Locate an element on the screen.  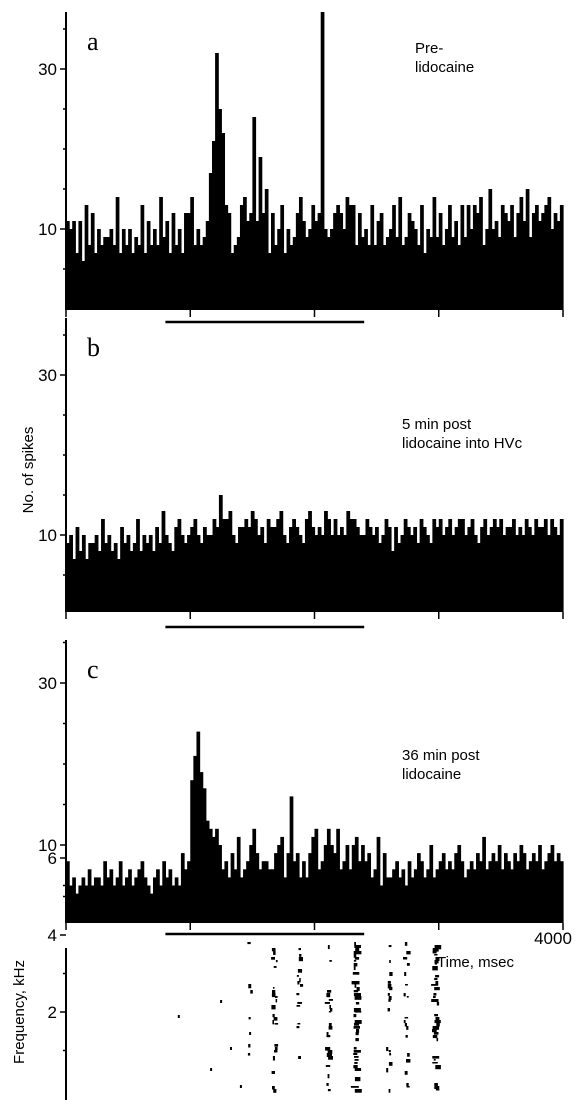
panel-letter: b is located at coordinates (93, 347).